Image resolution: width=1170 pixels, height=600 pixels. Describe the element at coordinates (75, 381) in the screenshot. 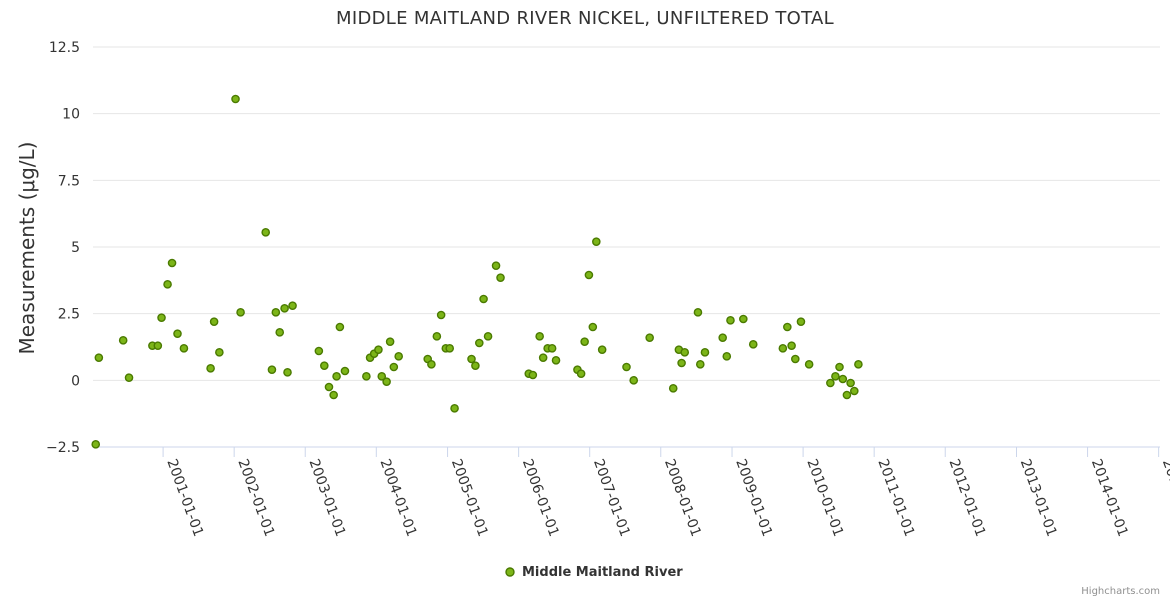

I see `y-tick-label: 0` at that location.